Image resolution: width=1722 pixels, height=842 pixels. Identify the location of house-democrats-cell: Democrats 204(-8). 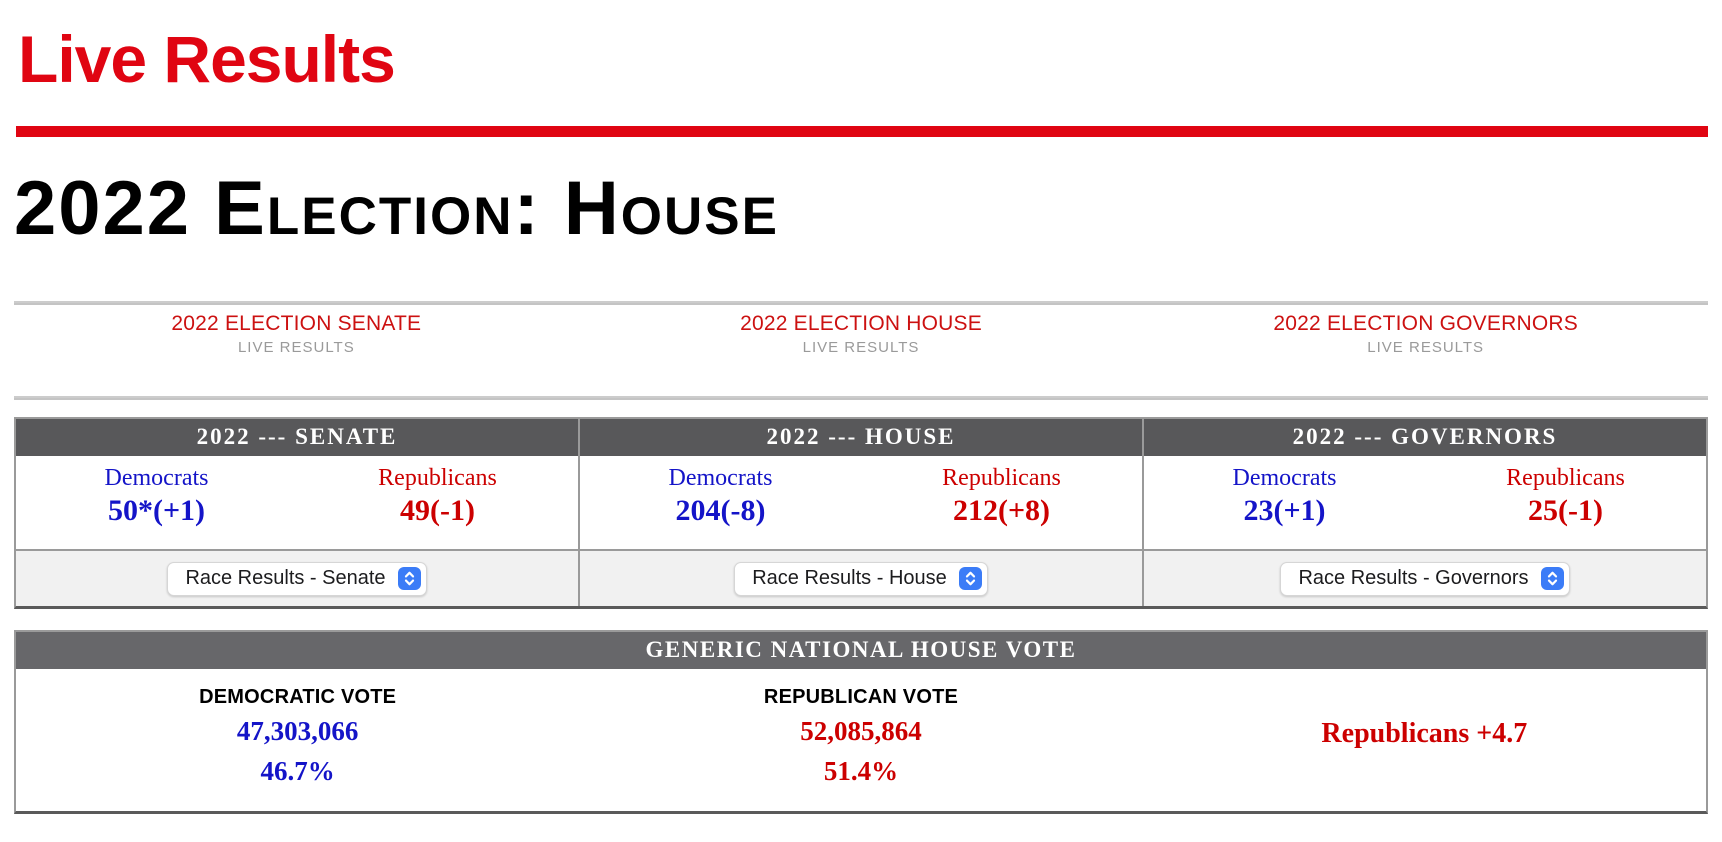
(720, 502).